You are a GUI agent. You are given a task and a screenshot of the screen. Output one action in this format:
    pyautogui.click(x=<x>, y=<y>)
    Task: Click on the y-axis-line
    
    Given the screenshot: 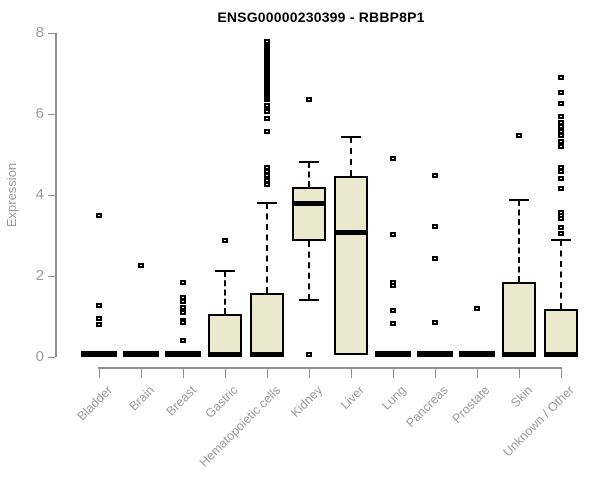 What is the action you would take?
    pyautogui.click(x=56, y=195)
    